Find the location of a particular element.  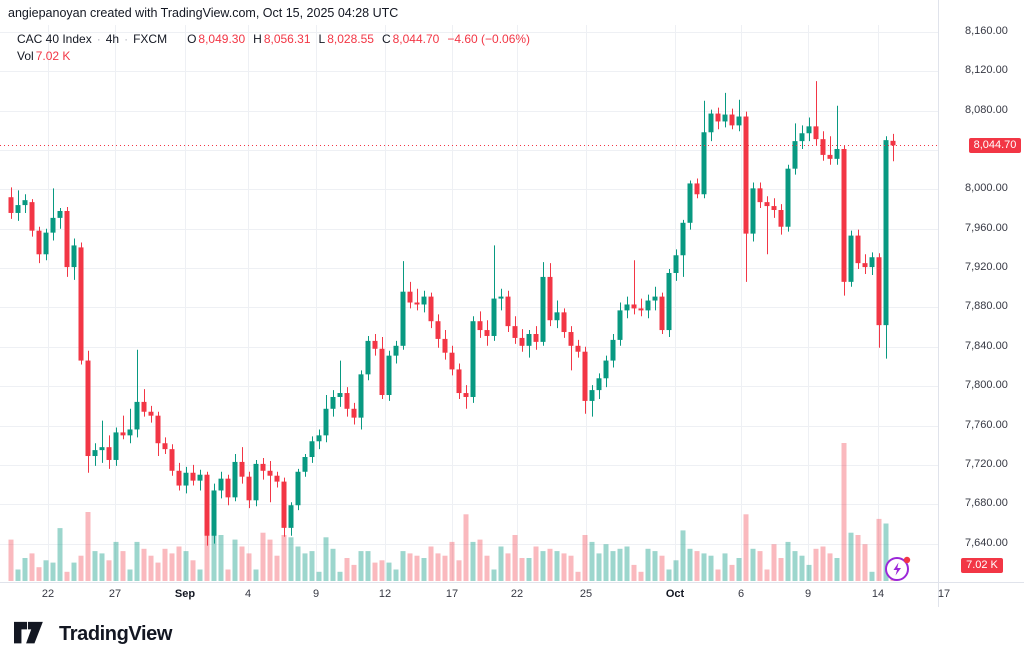

time-axis-label: 27 is located at coordinates (115, 594).